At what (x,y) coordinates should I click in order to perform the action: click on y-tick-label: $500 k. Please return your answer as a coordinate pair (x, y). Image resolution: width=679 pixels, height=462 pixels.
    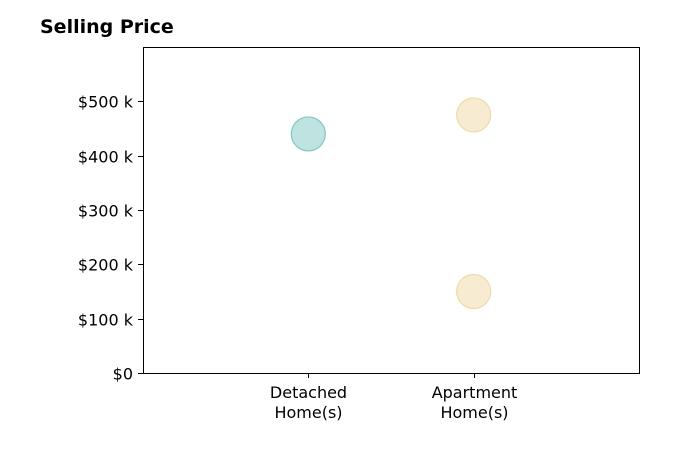
    Looking at the image, I should click on (106, 102).